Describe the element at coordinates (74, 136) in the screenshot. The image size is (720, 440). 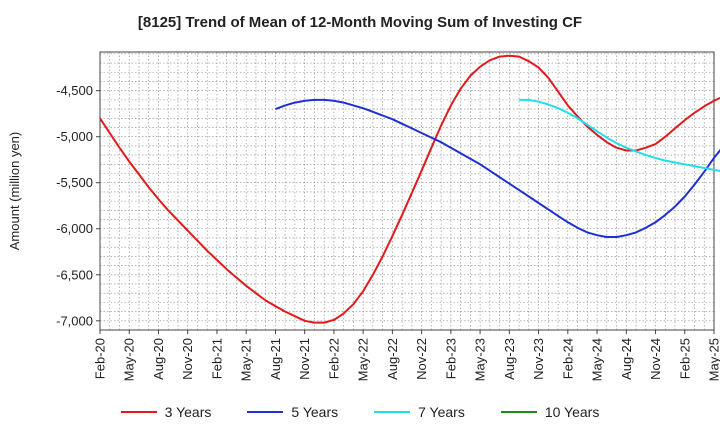
I see `y-tick-label: -5,000` at that location.